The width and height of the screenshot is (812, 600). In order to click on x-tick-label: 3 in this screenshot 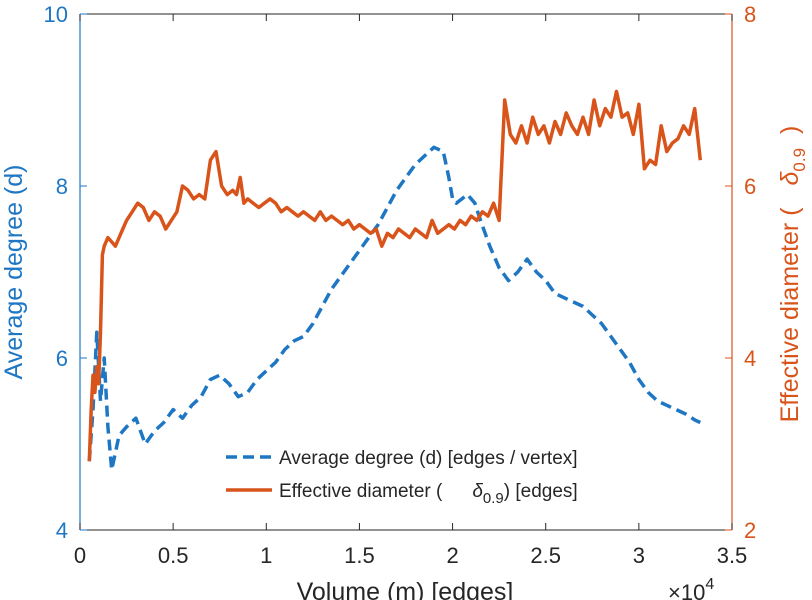, I will do `click(639, 555)`.